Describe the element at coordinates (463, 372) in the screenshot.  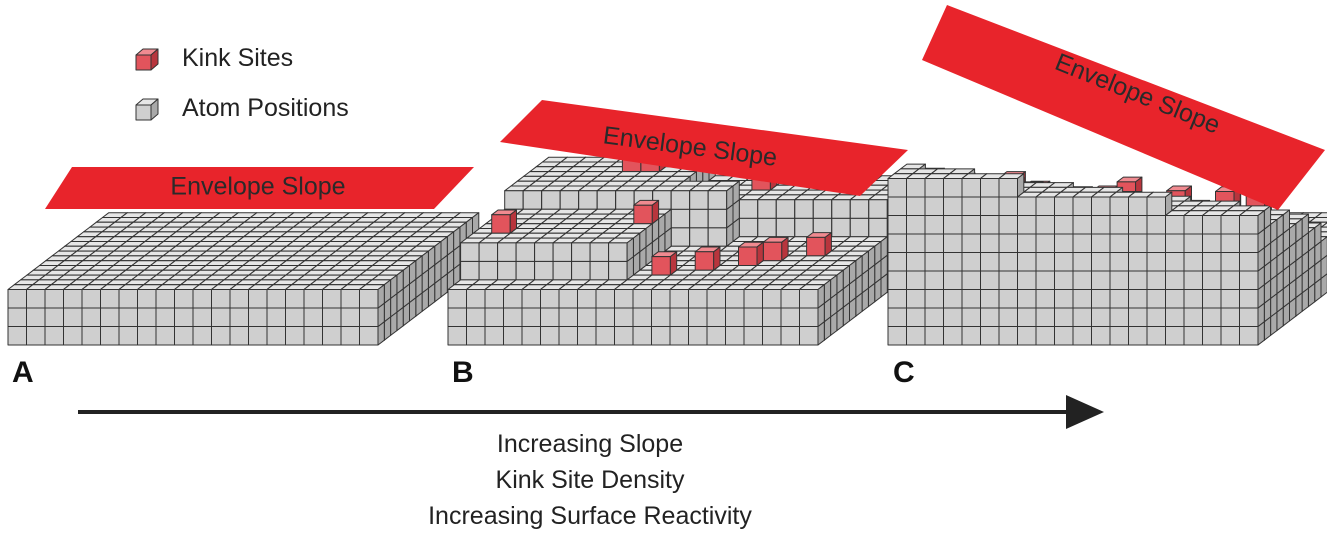
I see `panel-letter-b: B` at that location.